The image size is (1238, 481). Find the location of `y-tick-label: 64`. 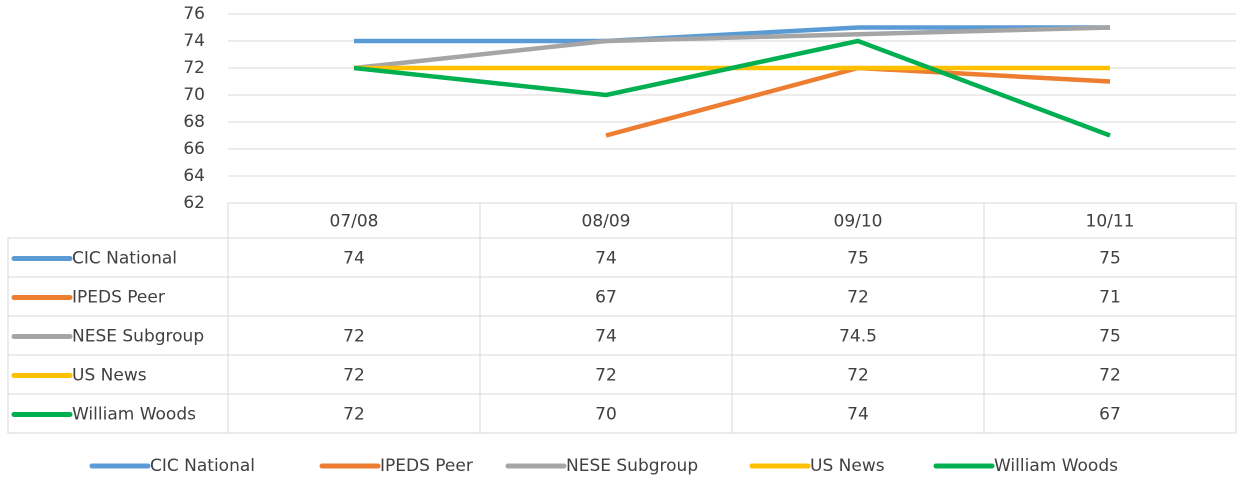

y-tick-label: 64 is located at coordinates (194, 176).